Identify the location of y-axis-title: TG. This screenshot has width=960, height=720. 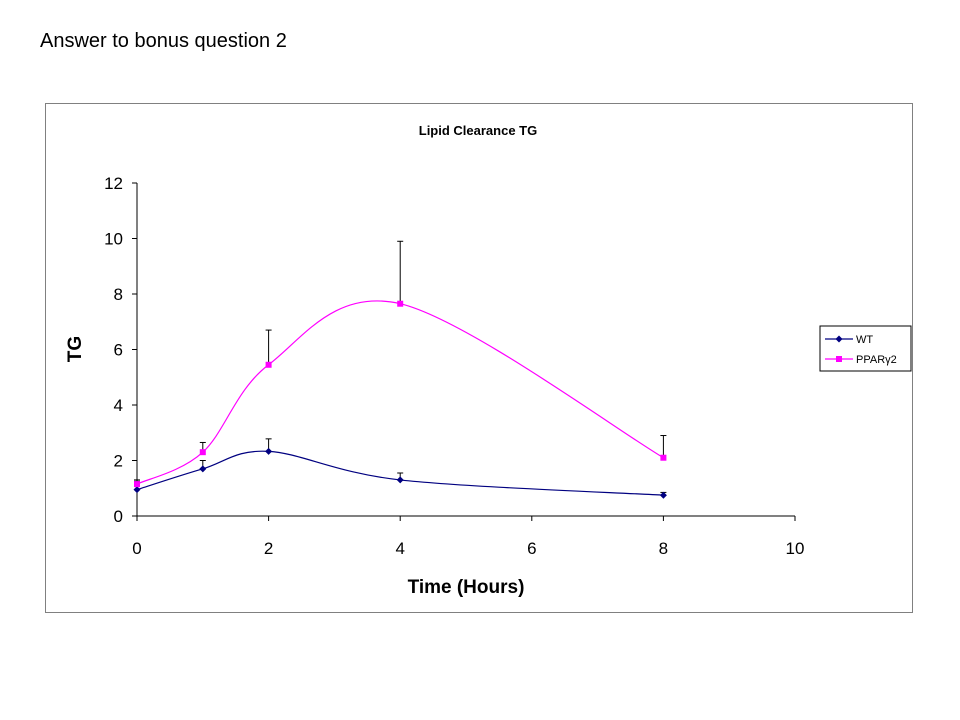
(75, 349).